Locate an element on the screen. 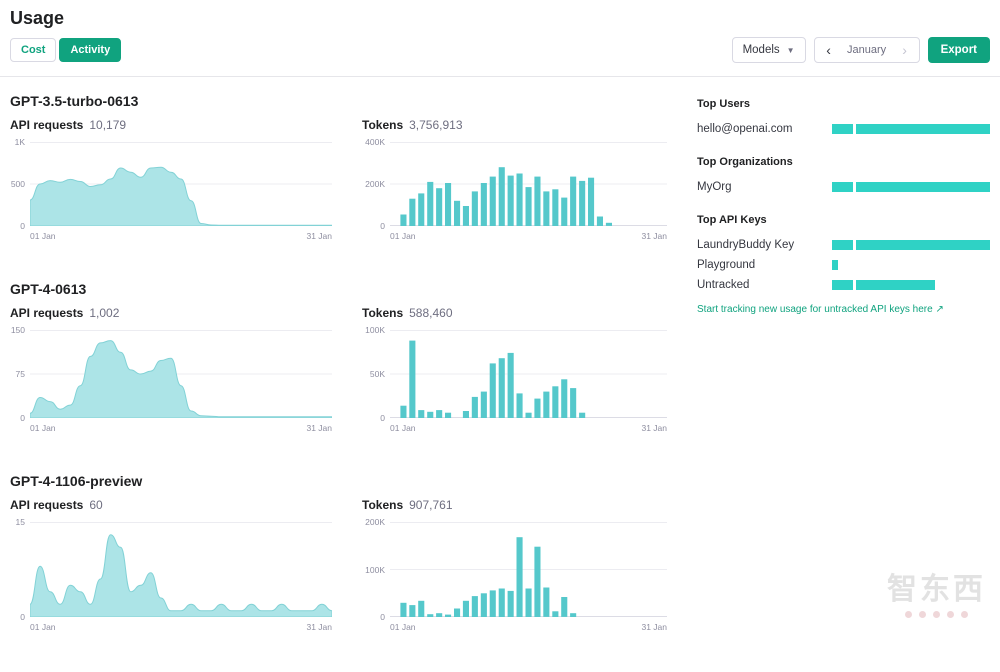 The width and height of the screenshot is (1000, 672). usage-row-label: LaundryBuddy Key is located at coordinates (746, 245).